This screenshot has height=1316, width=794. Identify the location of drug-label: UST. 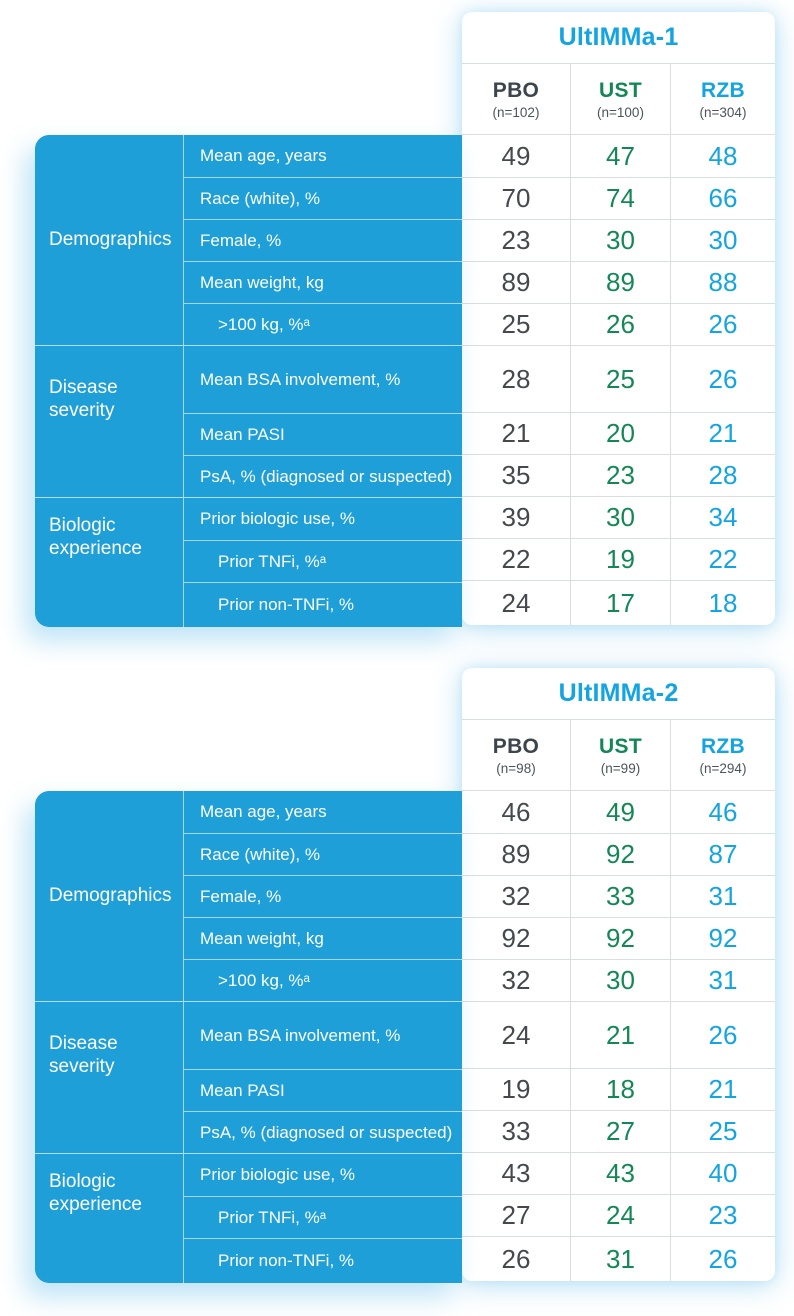
(620, 746).